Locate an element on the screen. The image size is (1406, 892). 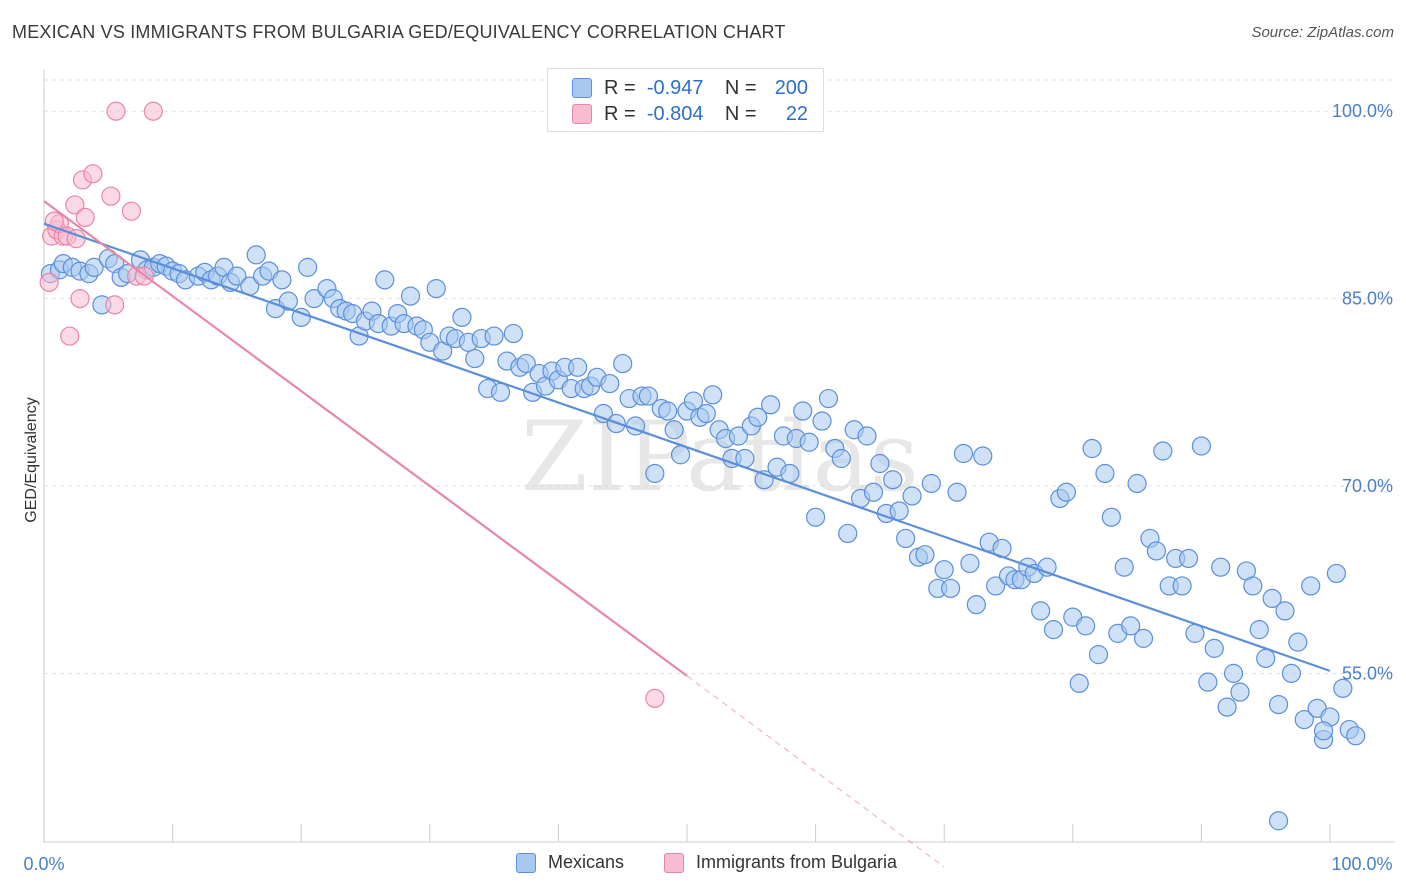
y-tick-label: 85.0% is located at coordinates (1367, 299).